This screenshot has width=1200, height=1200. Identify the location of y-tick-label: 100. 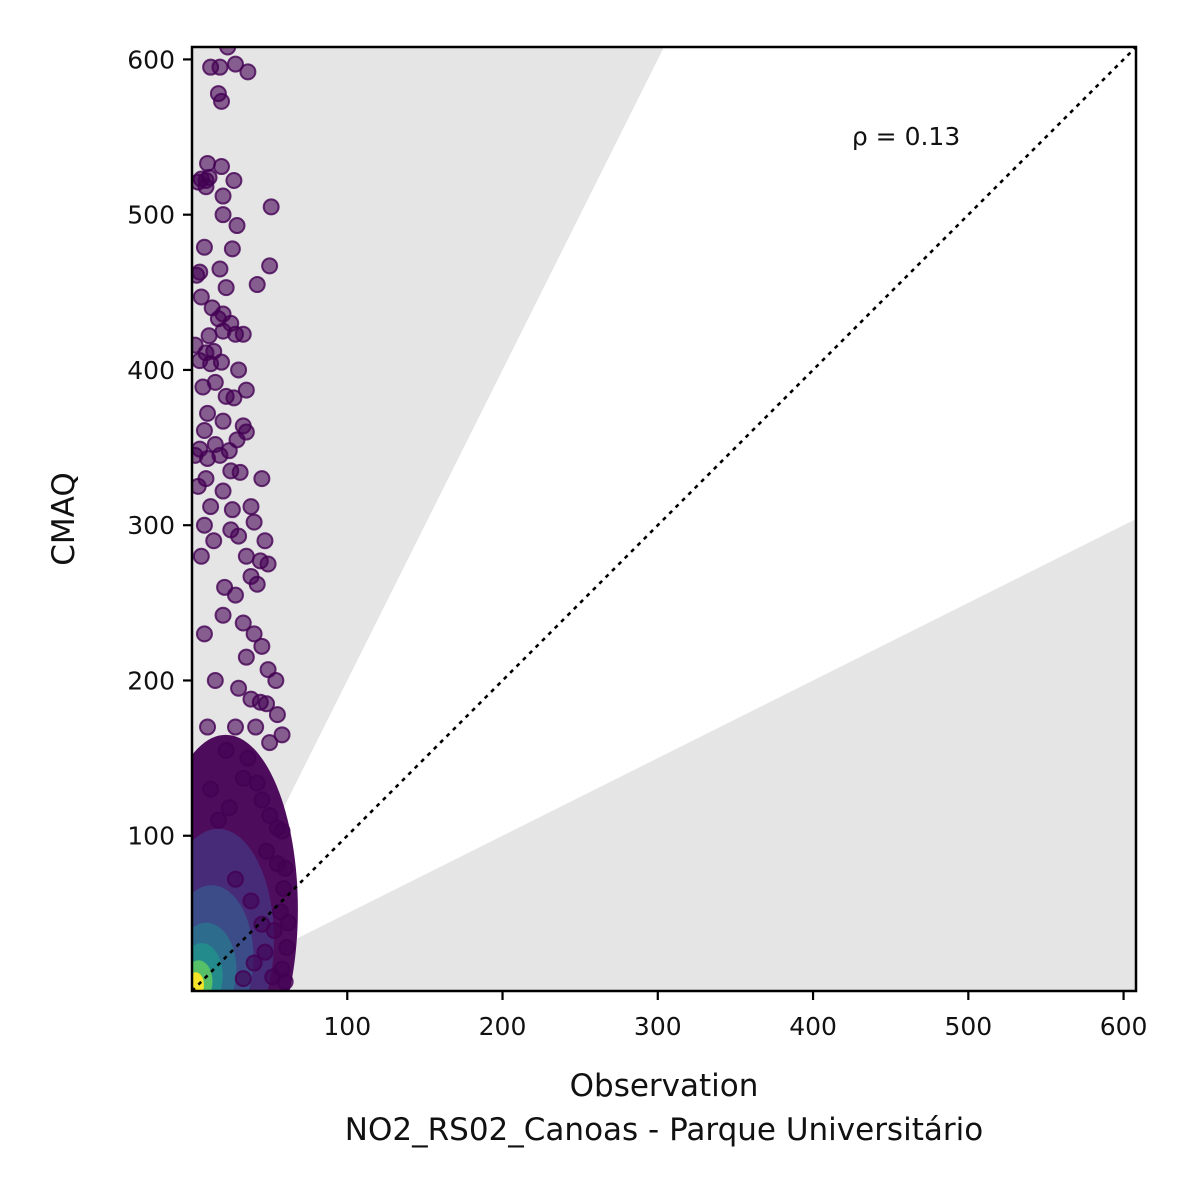
(151, 836).